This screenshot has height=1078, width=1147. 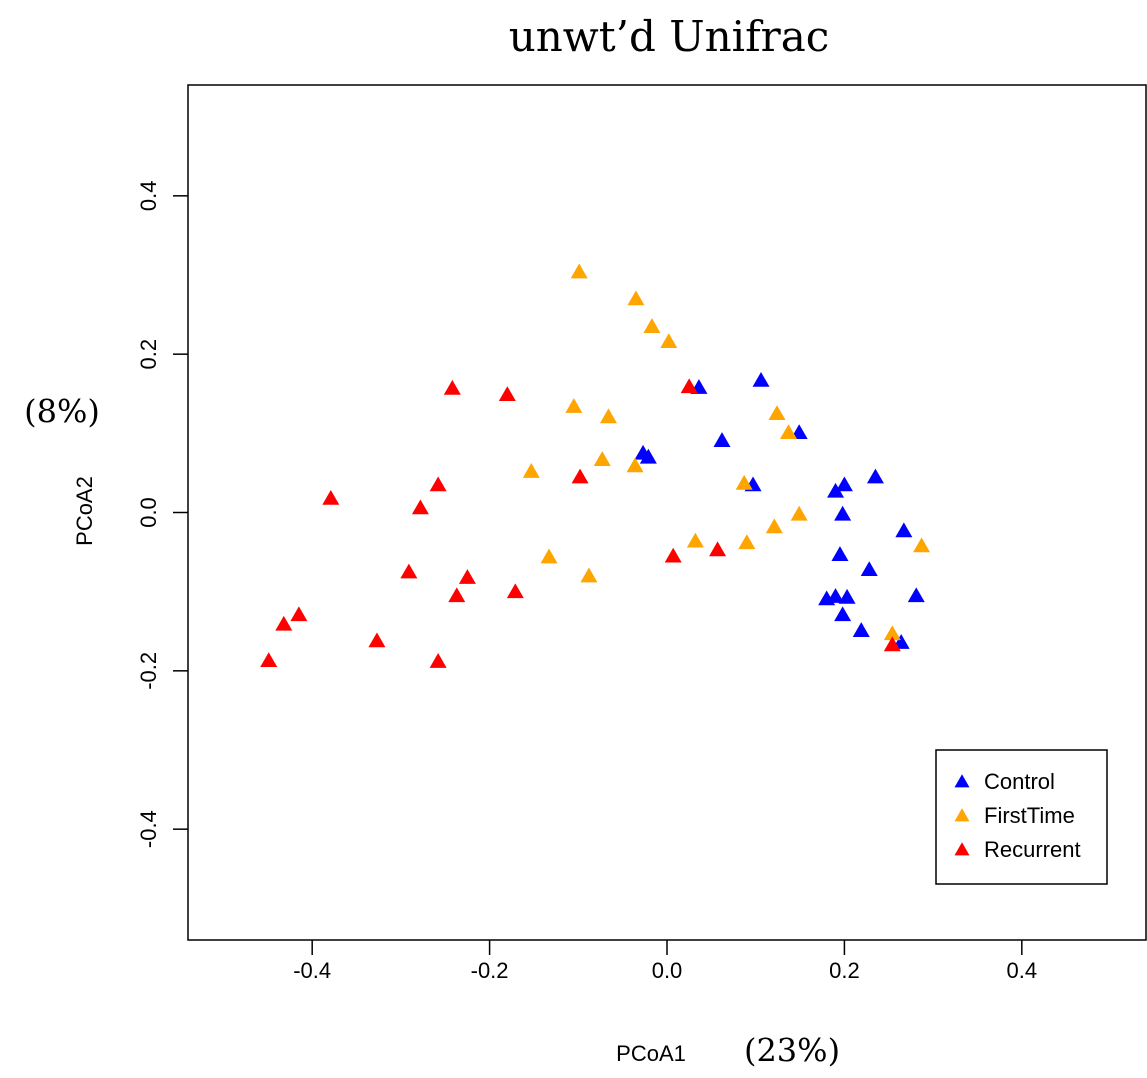 What do you see at coordinates (792, 1051) in the screenshot?
I see `annotation: (23%)` at bounding box center [792, 1051].